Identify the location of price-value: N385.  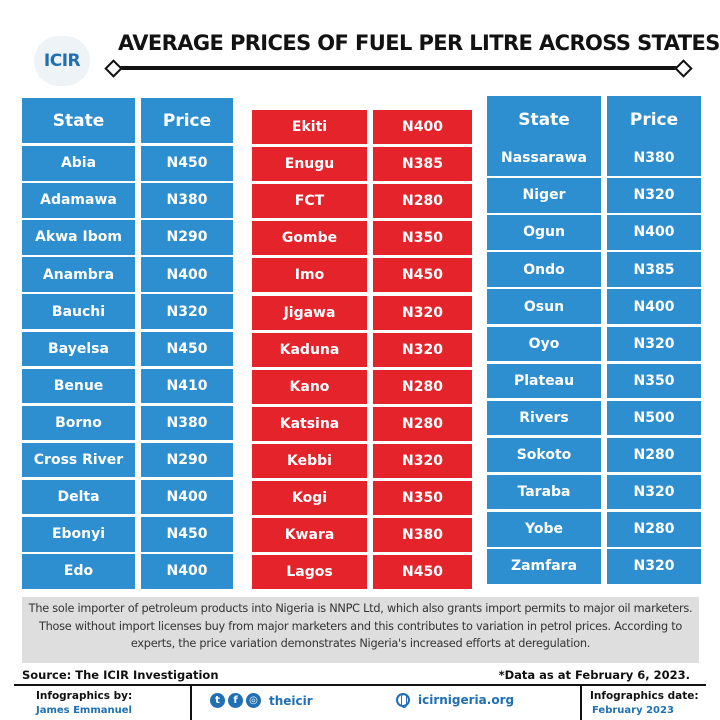
(422, 164).